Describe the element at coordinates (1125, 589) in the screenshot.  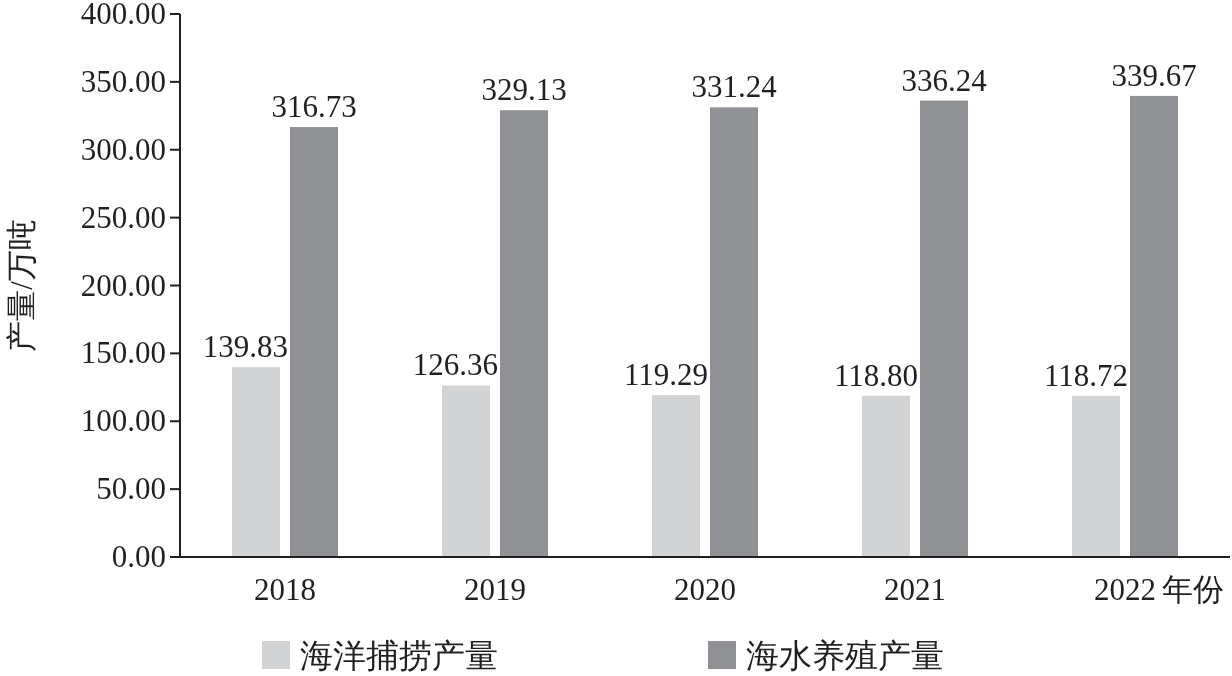
I see `x-tick-label: 2022` at that location.